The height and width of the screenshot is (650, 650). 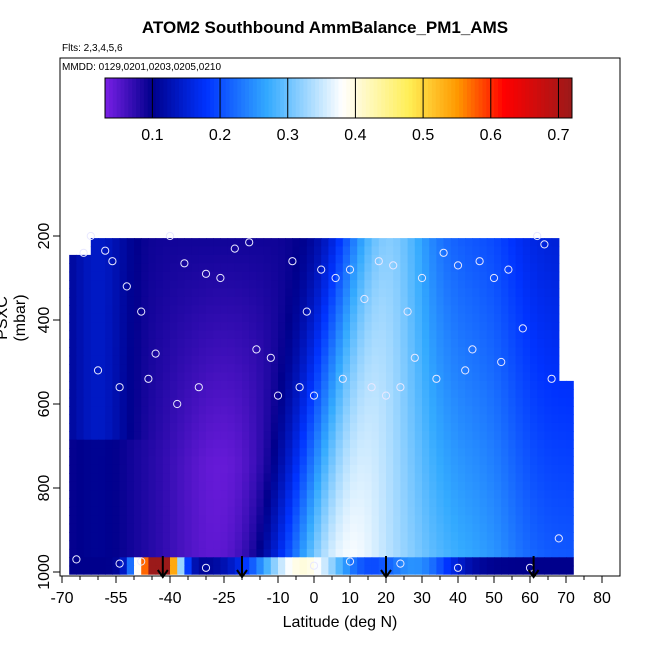 I want to click on x-tick-label: -10, so click(x=277, y=598).